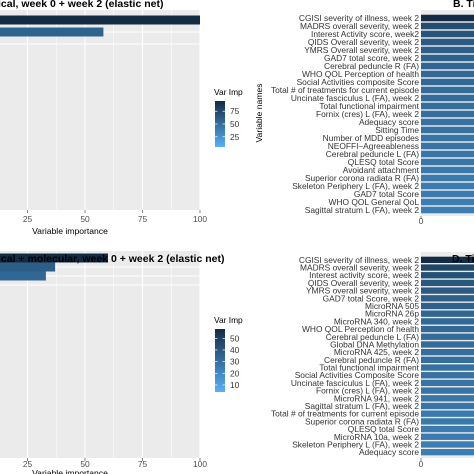 The image size is (474, 474). Describe the element at coordinates (374, 202) in the screenshot. I see `category-label: WHO QOL General QoL` at that location.